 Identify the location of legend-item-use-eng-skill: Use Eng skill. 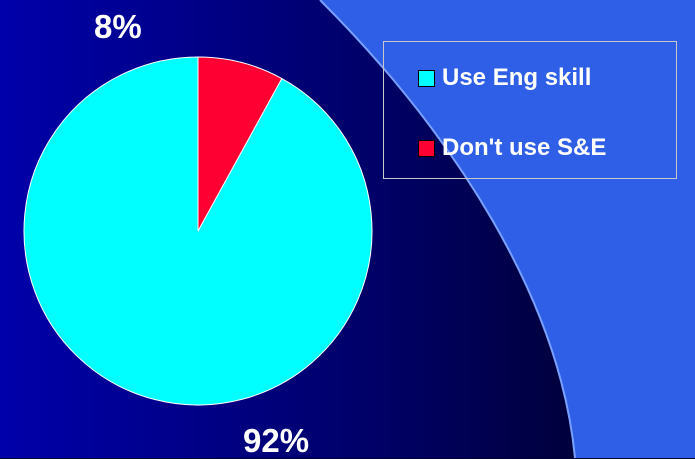
(504, 78).